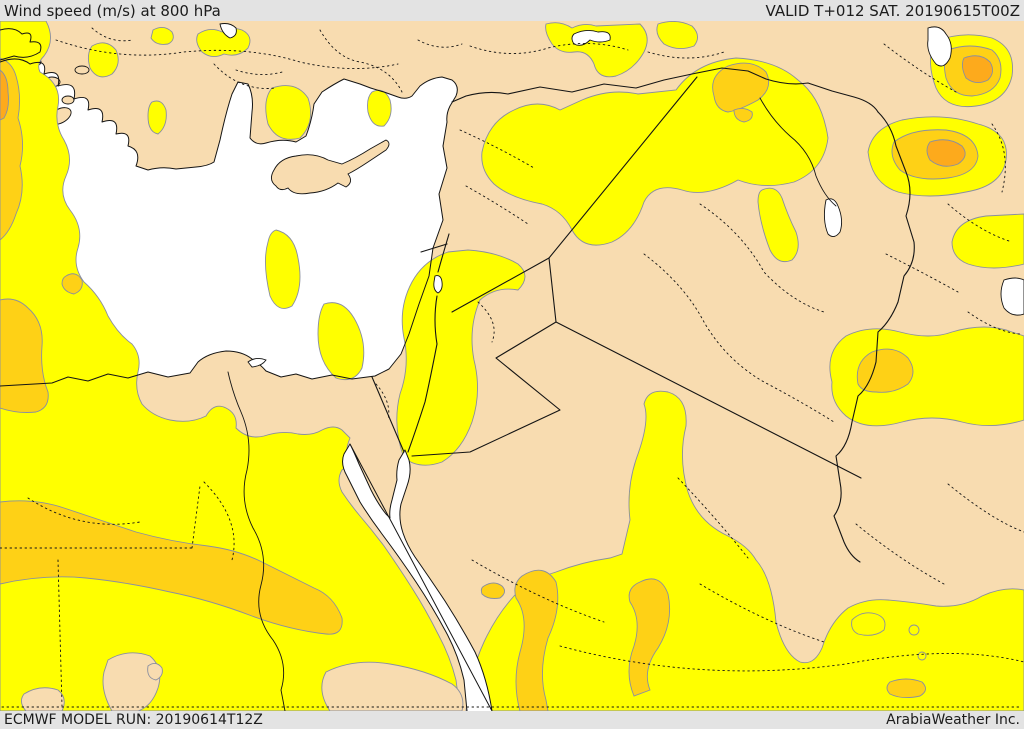 This screenshot has height=729, width=1024. What do you see at coordinates (953, 720) in the screenshot?
I see `credit-label: ArabiaWeather Inc.` at bounding box center [953, 720].